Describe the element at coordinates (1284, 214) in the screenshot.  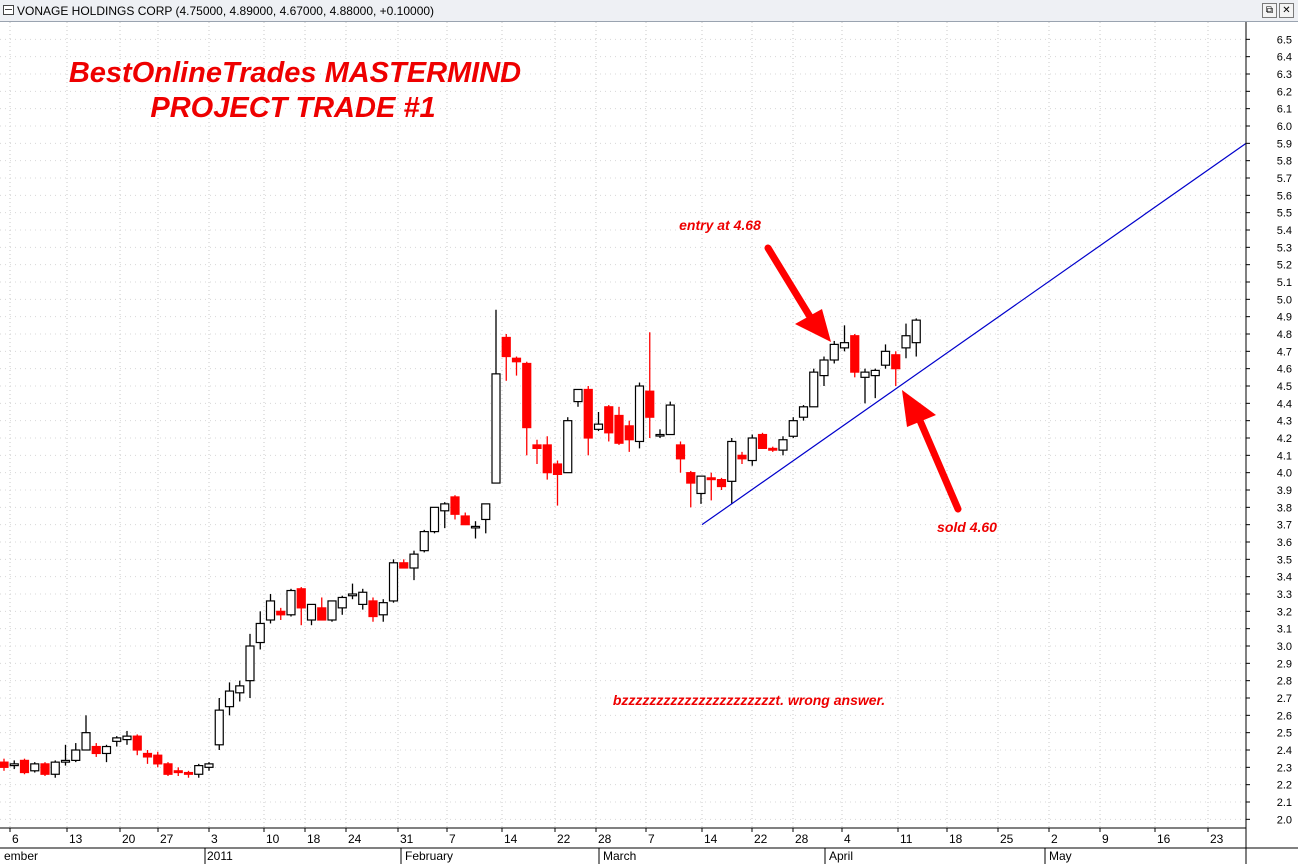
I see `y-tick-label: 5.5` at that location.